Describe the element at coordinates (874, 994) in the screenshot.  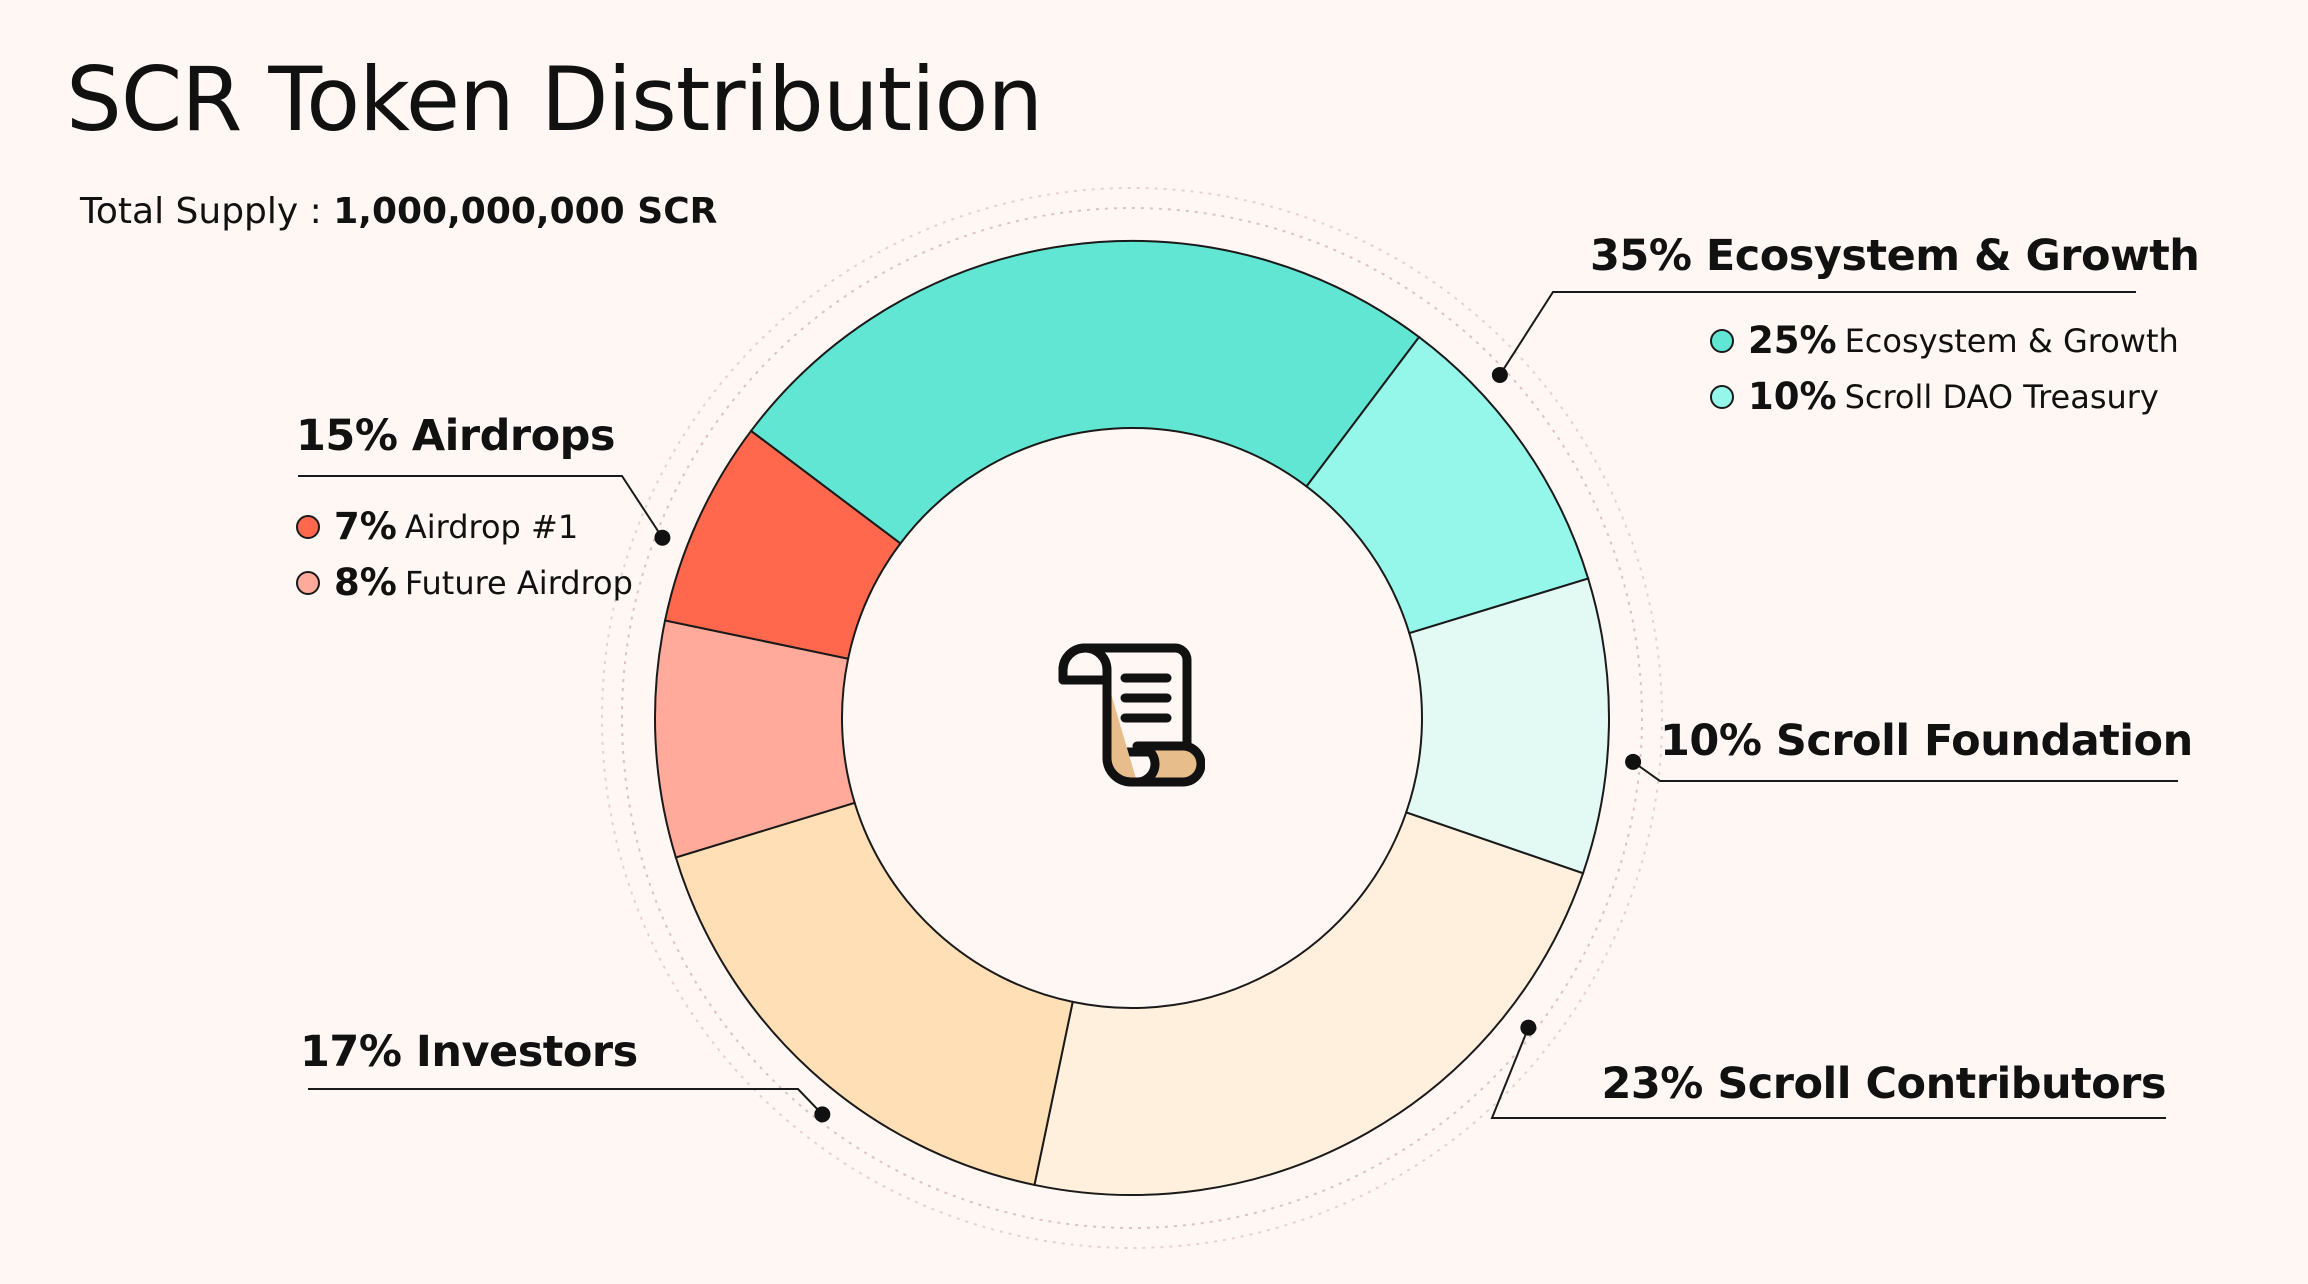
I see `slice-investors` at that location.